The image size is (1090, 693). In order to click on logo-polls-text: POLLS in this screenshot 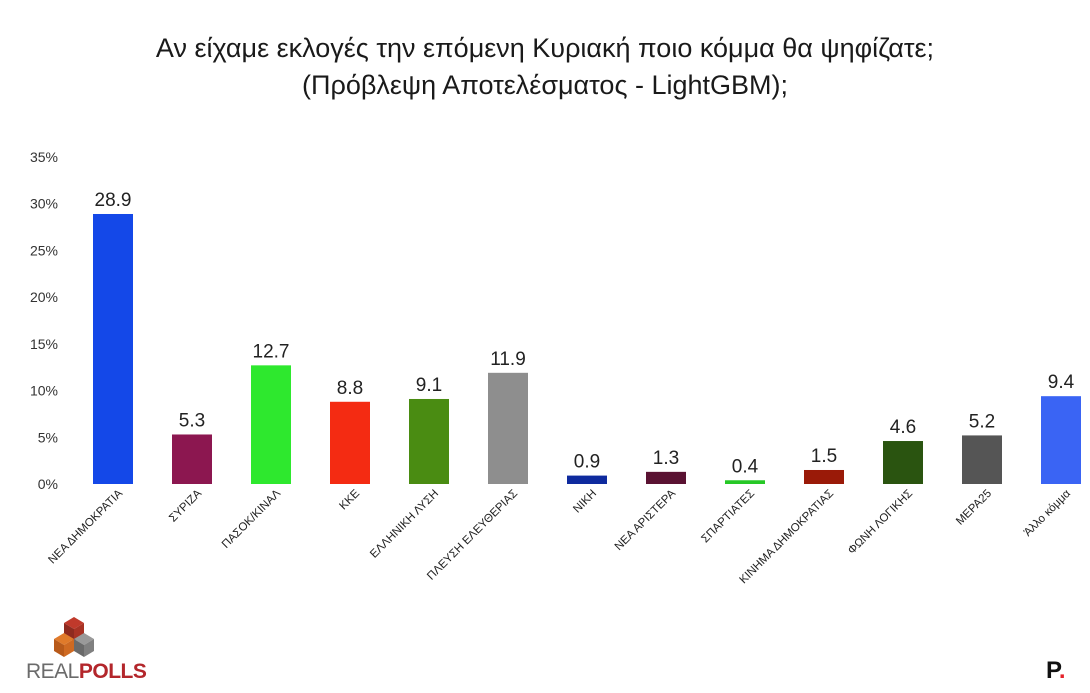, I will do `click(112, 671)`.